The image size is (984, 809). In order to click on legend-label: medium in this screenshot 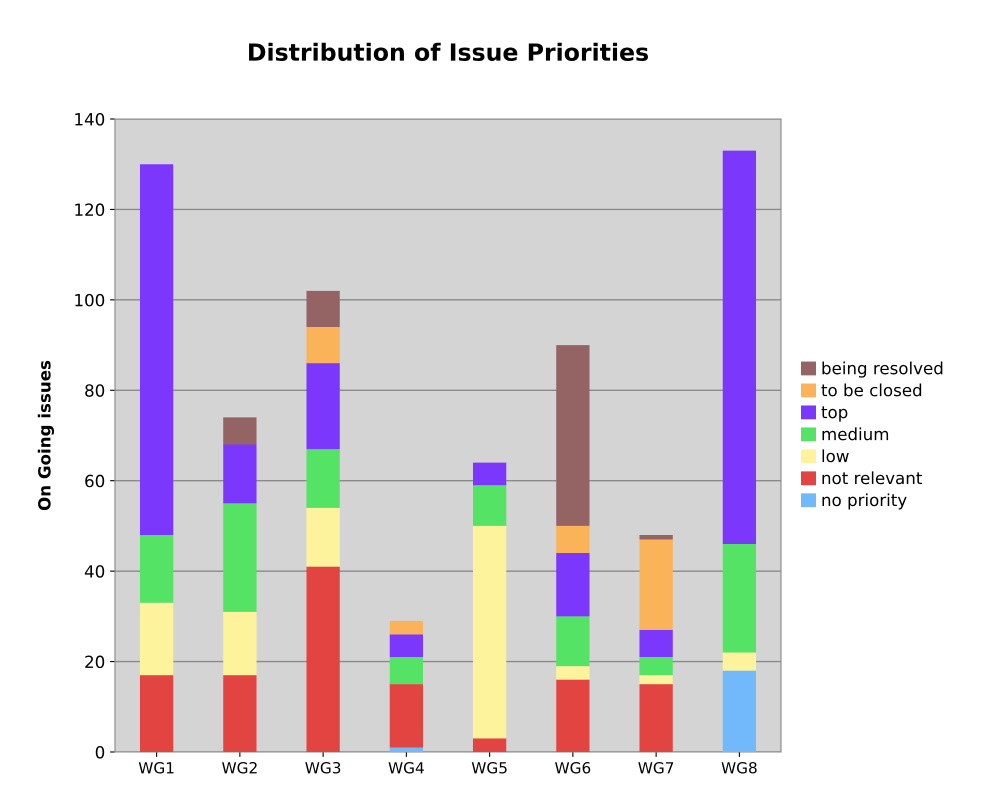, I will do `click(855, 433)`.